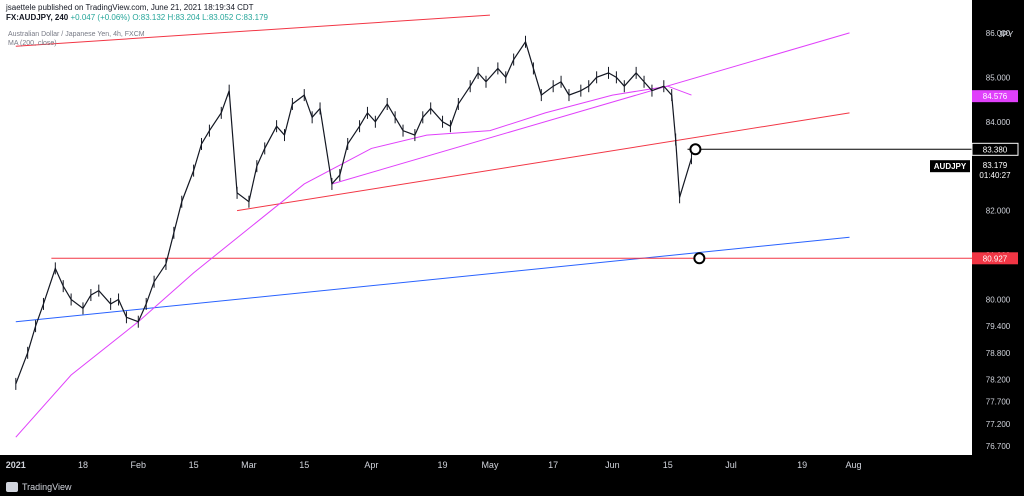 This screenshot has width=1024, height=496. What do you see at coordinates (371, 465) in the screenshot?
I see `x-tick-6: Apr` at bounding box center [371, 465].